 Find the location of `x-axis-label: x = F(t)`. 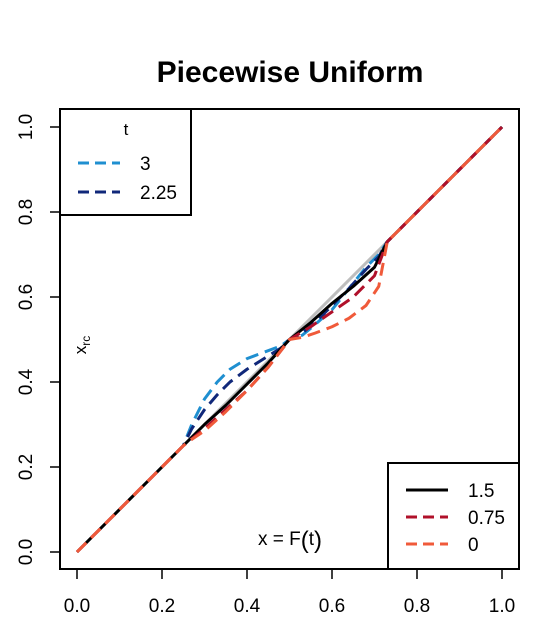

x-axis-label: x = F(t) is located at coordinates (290, 540).